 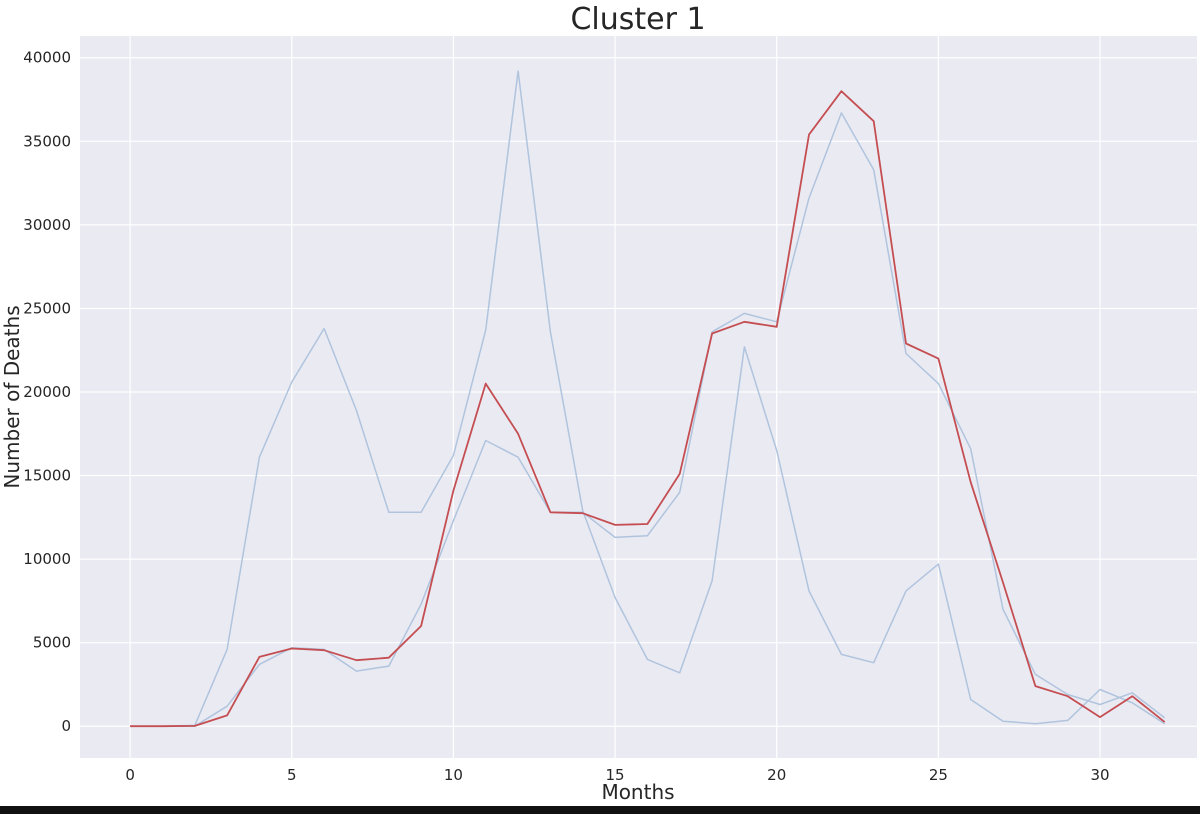 What do you see at coordinates (47, 559) in the screenshot?
I see `y-tick-label: 10000` at bounding box center [47, 559].